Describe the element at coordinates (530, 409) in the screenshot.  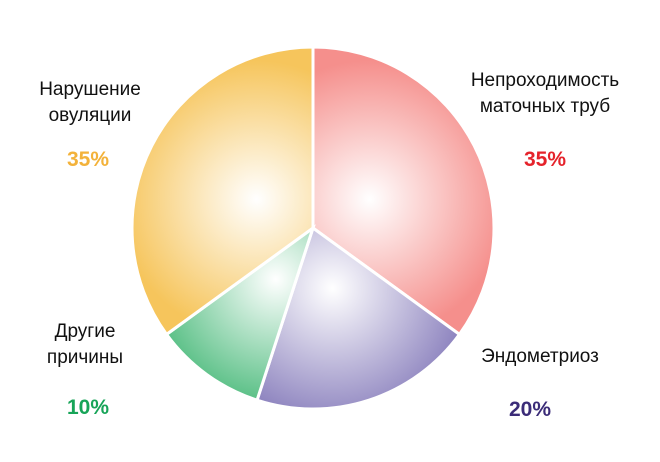
I see `value-label: 20%` at that location.